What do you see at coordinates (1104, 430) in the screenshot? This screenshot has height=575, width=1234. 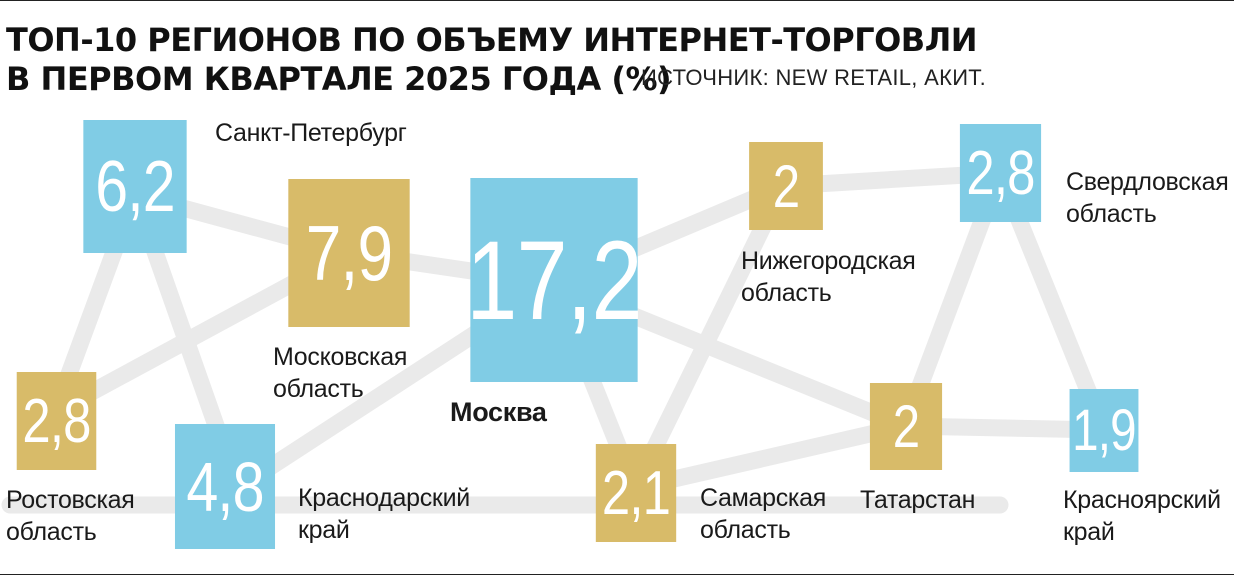 I see `region-box-krasnoyarsk: 1,9` at bounding box center [1104, 430].